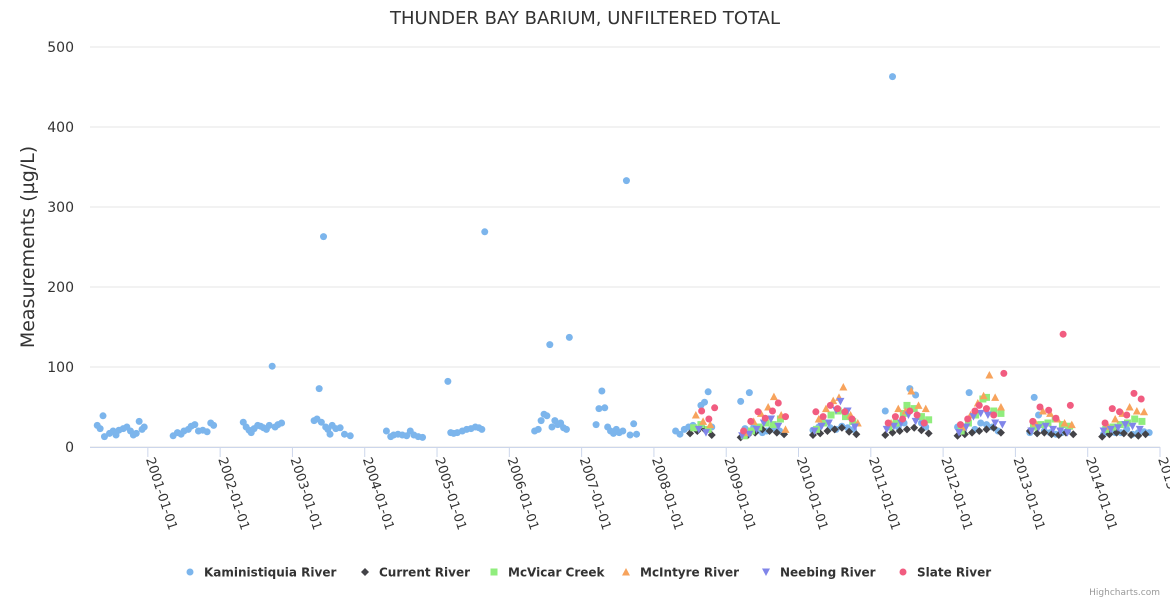 This screenshot has height=600, width=1170. Describe the element at coordinates (60, 48) in the screenshot. I see `y-tick-label: 500` at that location.